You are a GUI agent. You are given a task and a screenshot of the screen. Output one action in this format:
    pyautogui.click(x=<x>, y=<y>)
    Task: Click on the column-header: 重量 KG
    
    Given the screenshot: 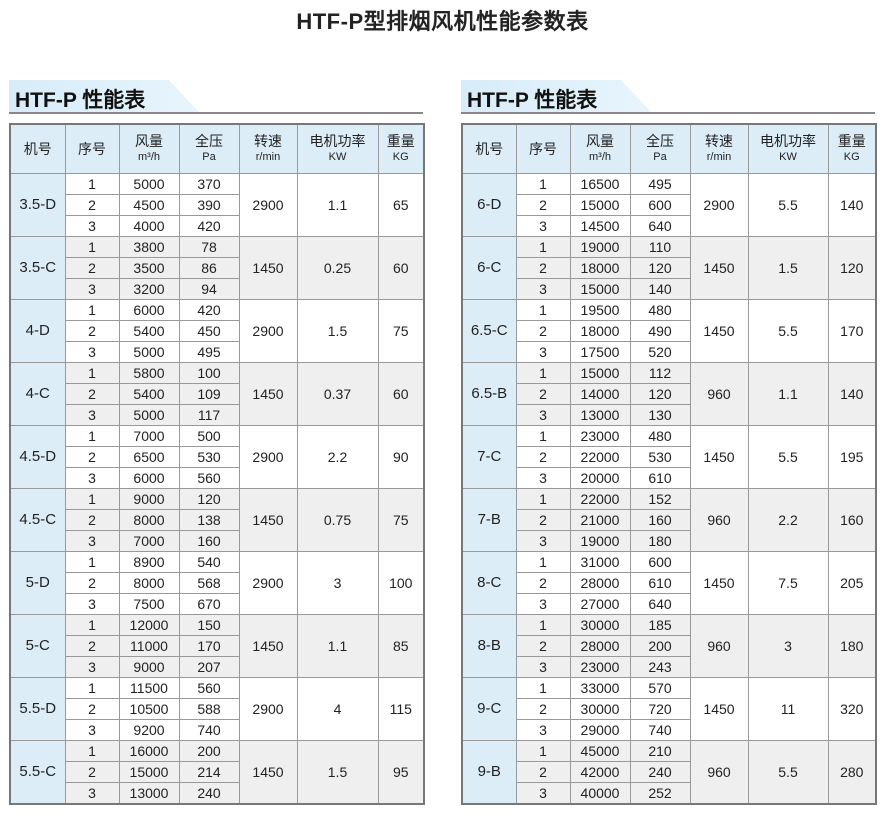 What is the action you would take?
    pyautogui.click(x=852, y=148)
    